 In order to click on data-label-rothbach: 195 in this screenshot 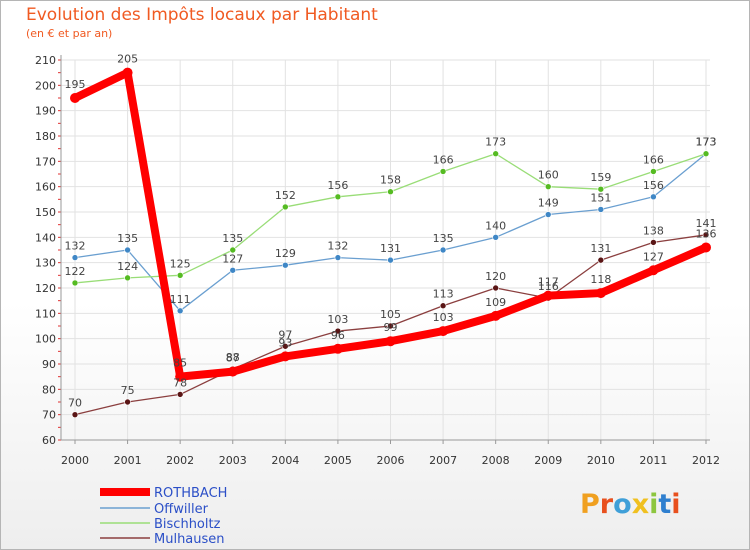, I will do `click(75, 84)`.